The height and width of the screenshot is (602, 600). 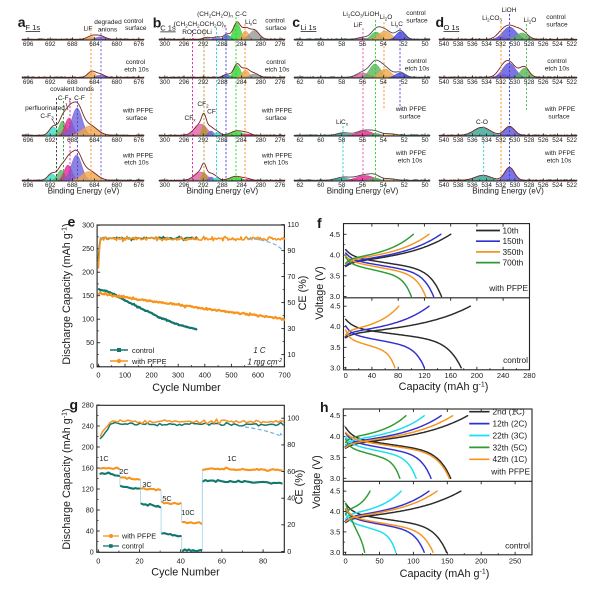 I want to click on svg-text: C-F, so click(x=79, y=98).